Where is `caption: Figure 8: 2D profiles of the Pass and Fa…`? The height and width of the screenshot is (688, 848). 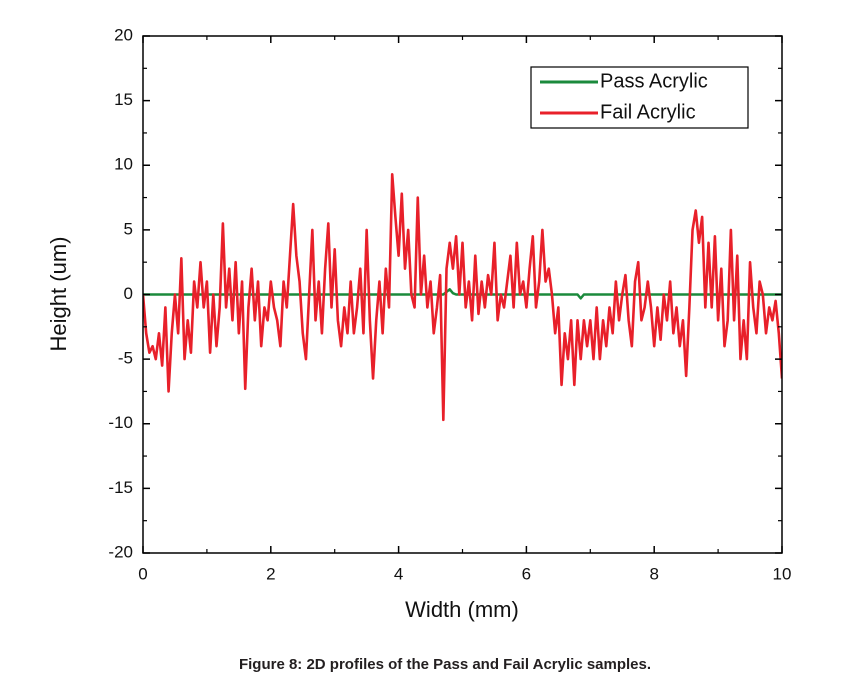
caption: Figure 8: 2D profiles of the Pass and Fa… is located at coordinates (445, 664).